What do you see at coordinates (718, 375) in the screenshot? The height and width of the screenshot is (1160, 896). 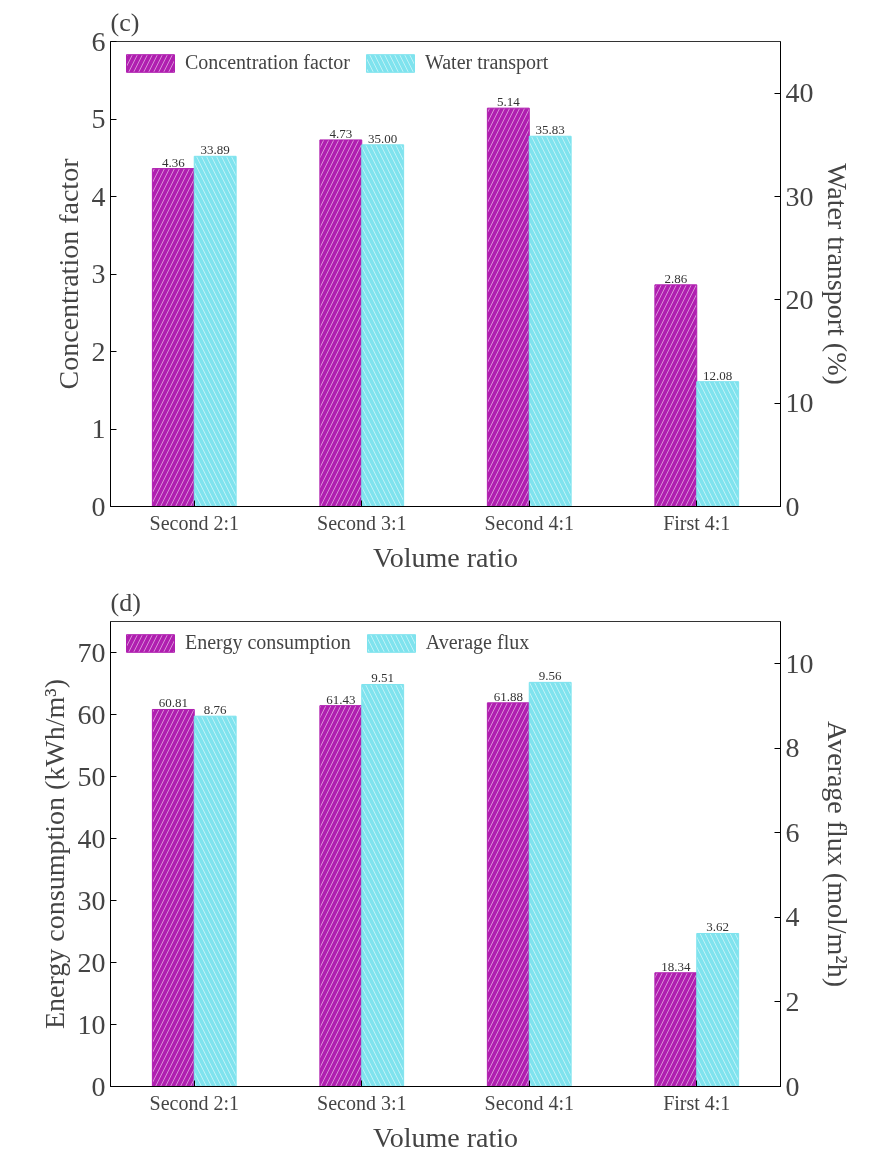 I see `data-label: 12.08` at bounding box center [718, 375].